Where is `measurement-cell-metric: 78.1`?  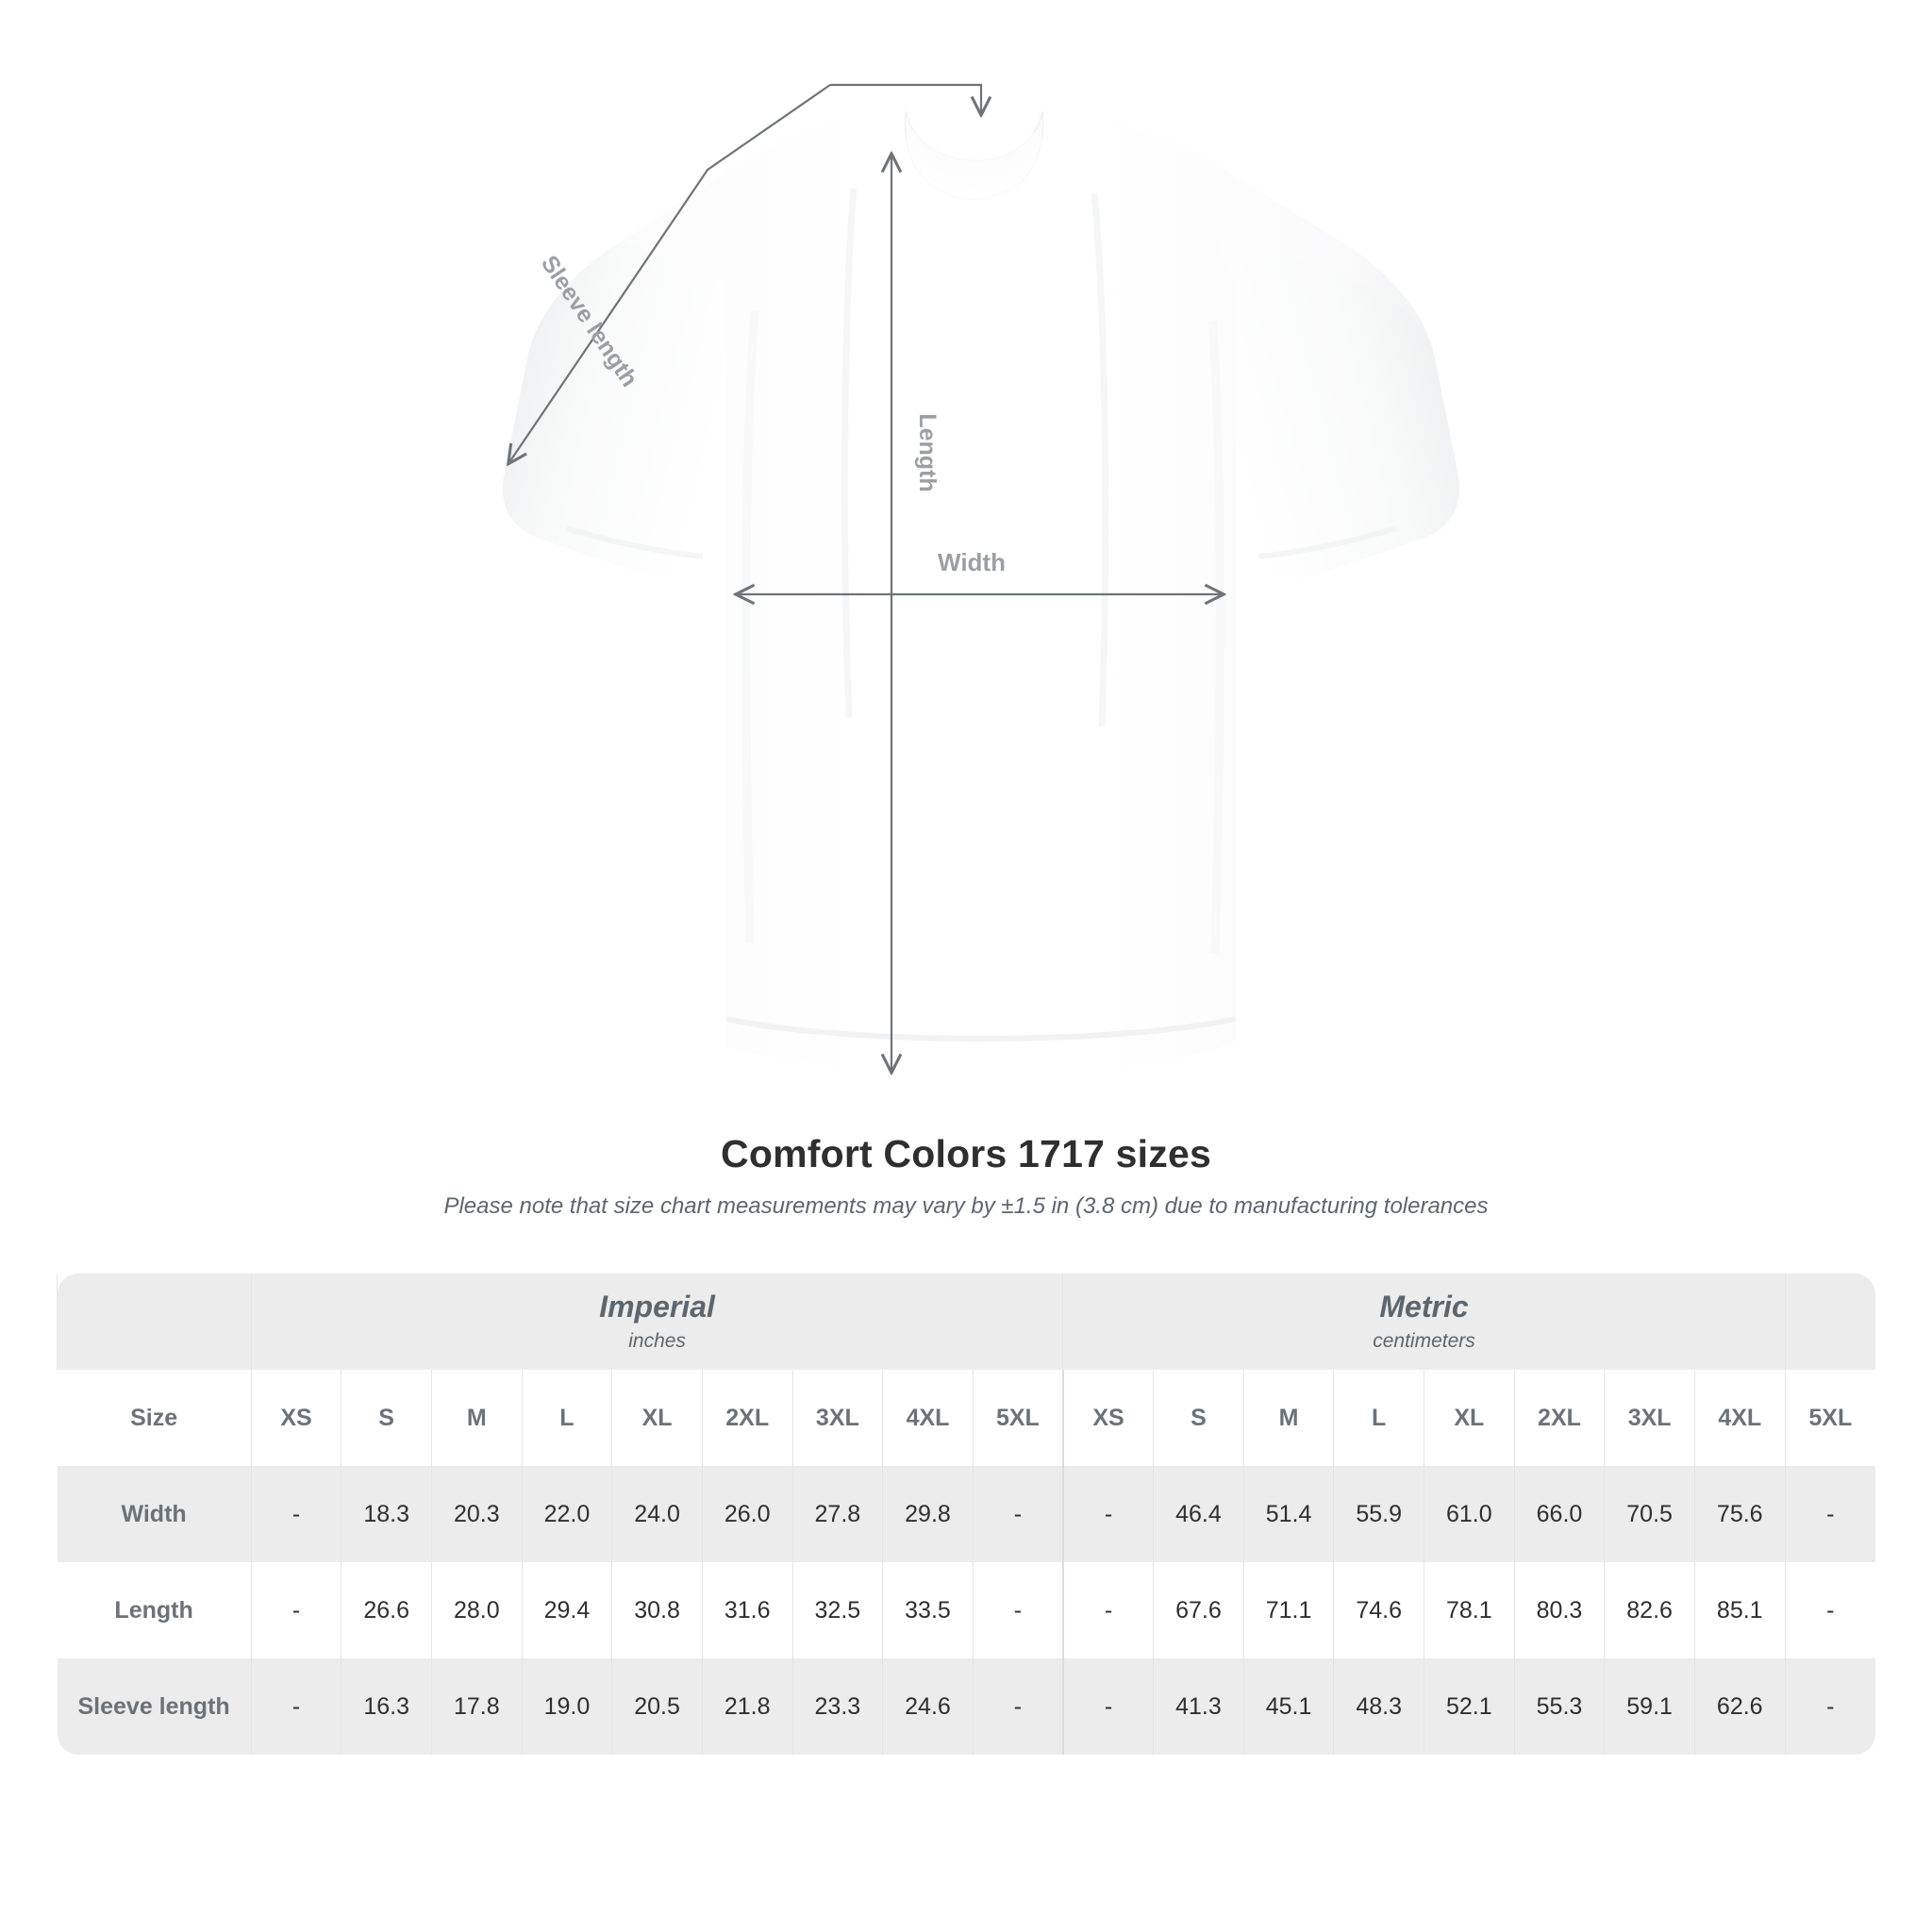 measurement-cell-metric: 78.1 is located at coordinates (1469, 1610).